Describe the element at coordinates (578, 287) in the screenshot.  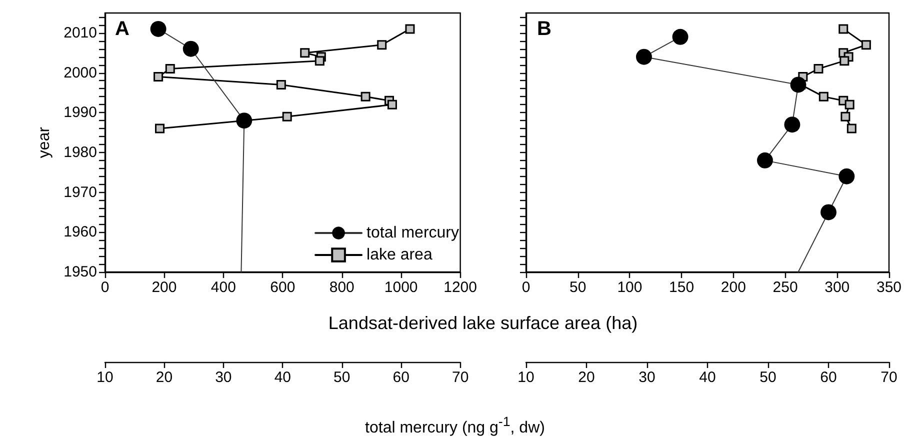
I see `x-tick-label: 50` at that location.